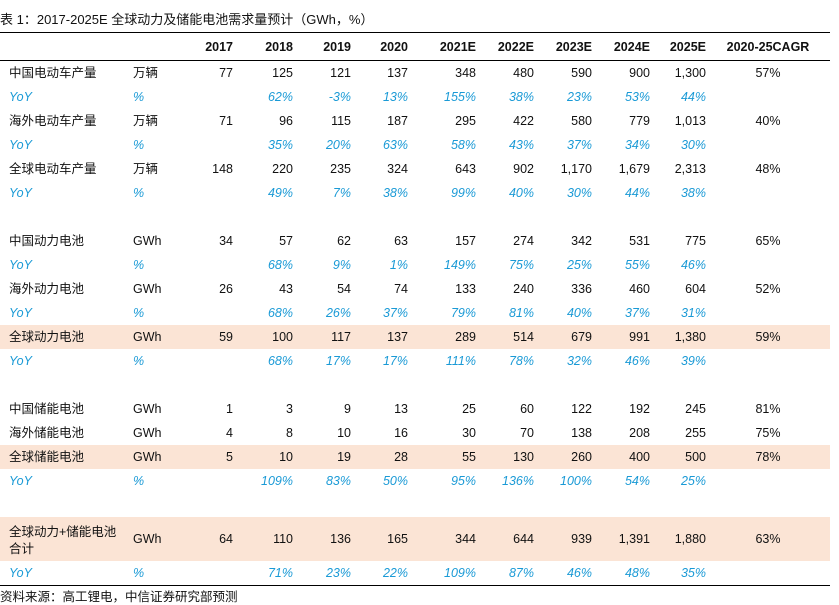 The width and height of the screenshot is (839, 605). I want to click on value-cell: 136, so click(322, 539).